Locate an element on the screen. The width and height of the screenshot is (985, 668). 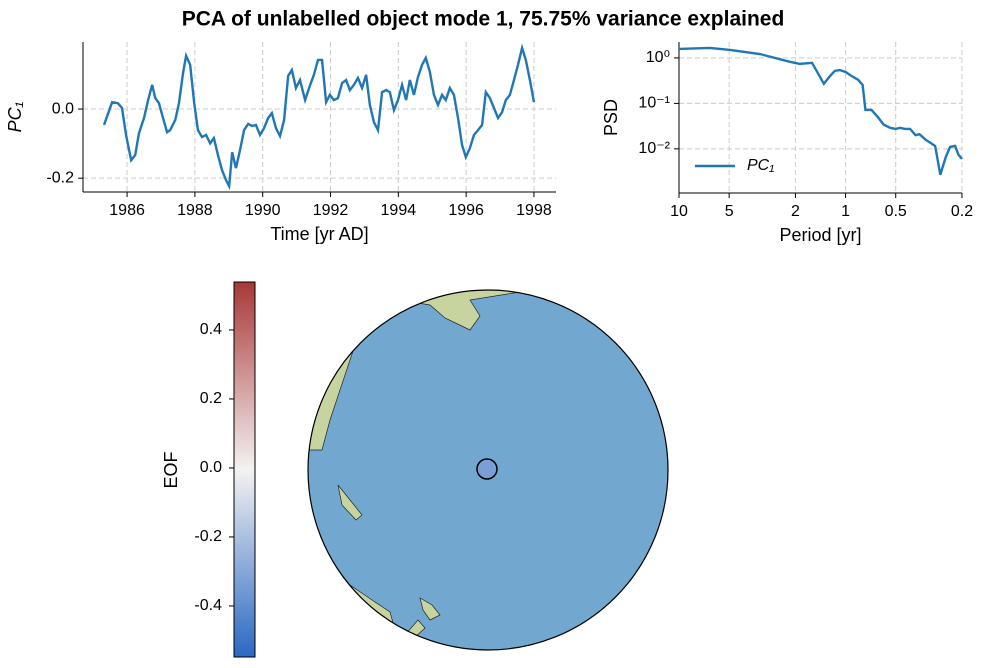
y-tick-label: -0.2 is located at coordinates (60, 177).